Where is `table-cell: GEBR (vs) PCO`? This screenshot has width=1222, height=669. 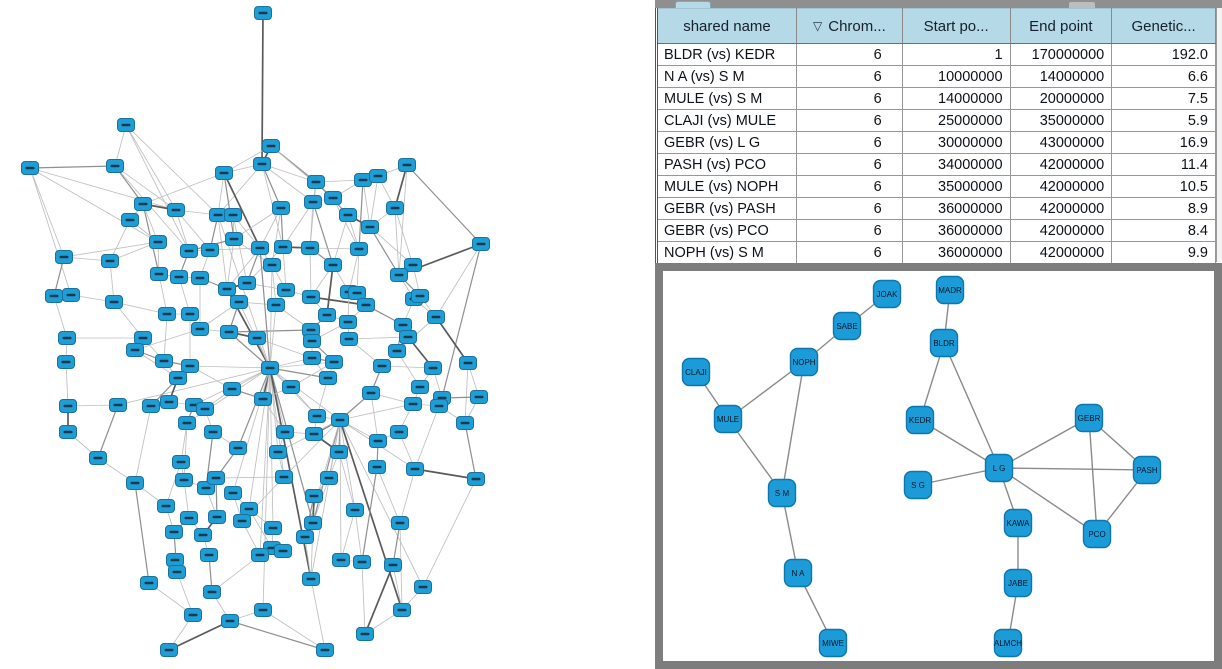 table-cell: GEBR (vs) PCO is located at coordinates (726, 230).